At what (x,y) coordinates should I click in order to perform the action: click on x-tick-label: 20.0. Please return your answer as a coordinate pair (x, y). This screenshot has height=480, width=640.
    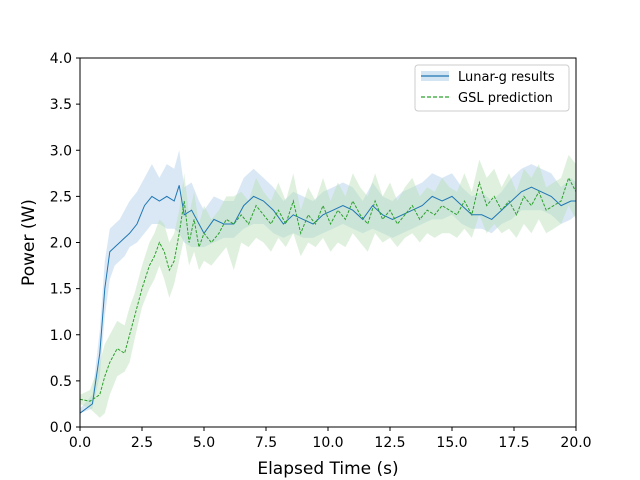
    Looking at the image, I should click on (575, 443).